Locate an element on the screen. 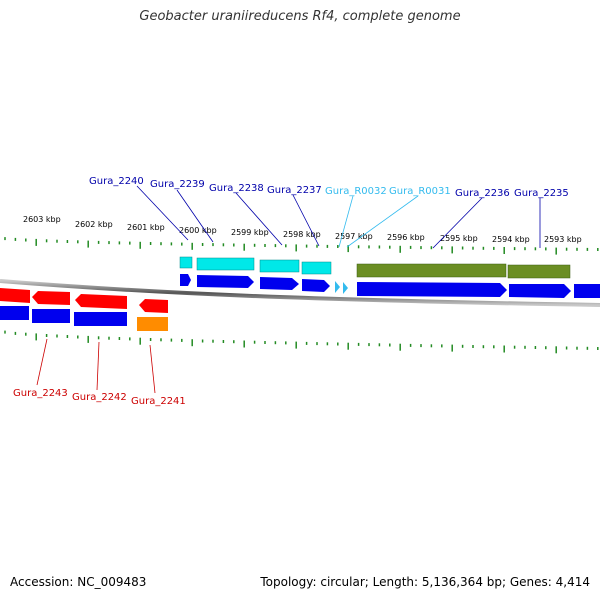 The width and height of the screenshot is (600, 600). scale-label: 2603 kbp is located at coordinates (42, 219).